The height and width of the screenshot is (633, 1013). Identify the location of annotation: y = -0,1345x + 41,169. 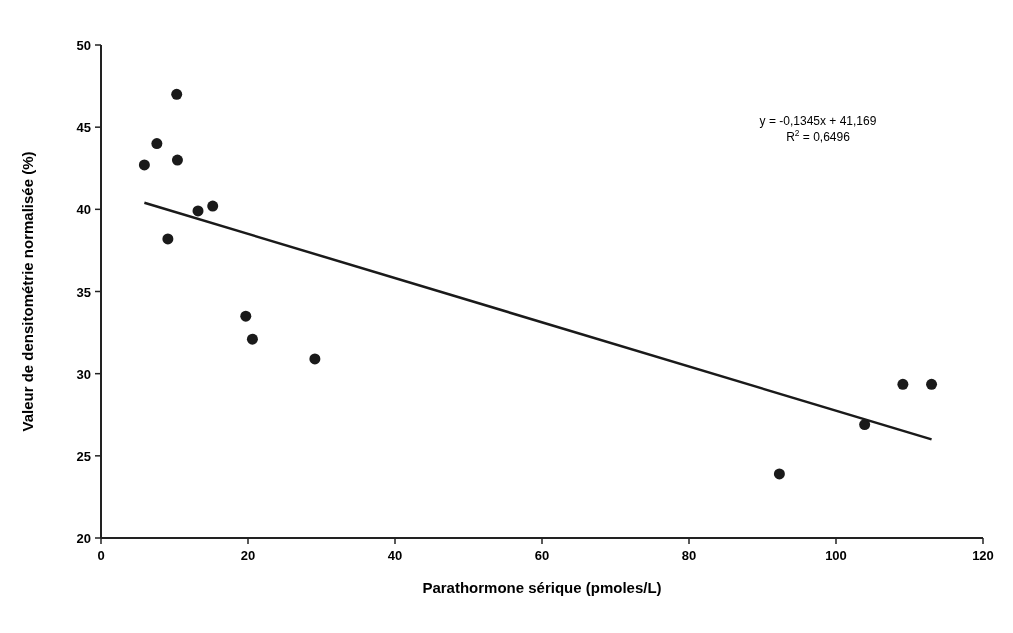
(818, 121).